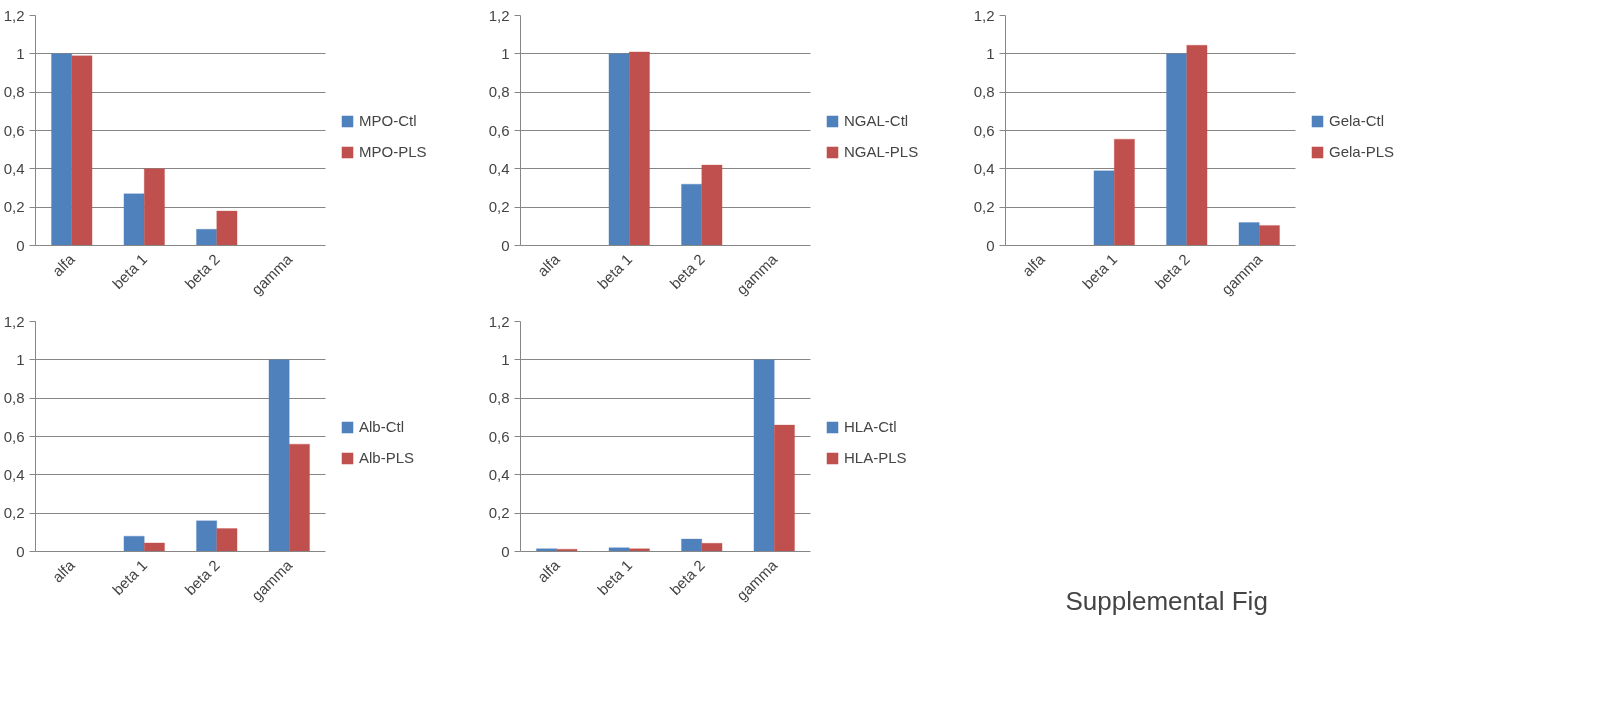 The width and height of the screenshot is (1599, 715). I want to click on legend-label: MPO-PLS, so click(393, 151).